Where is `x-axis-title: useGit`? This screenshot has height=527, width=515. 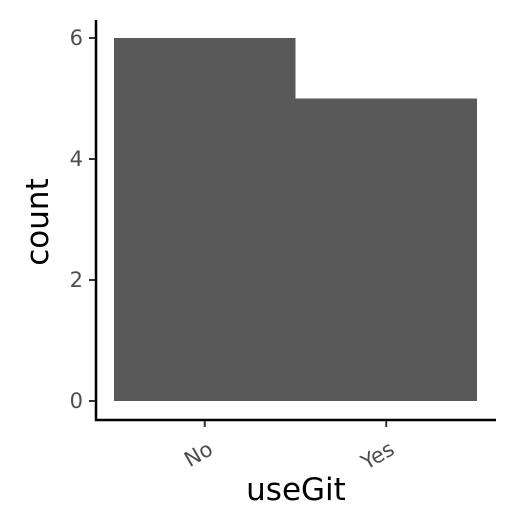
x-axis-title: useGit is located at coordinates (296, 490).